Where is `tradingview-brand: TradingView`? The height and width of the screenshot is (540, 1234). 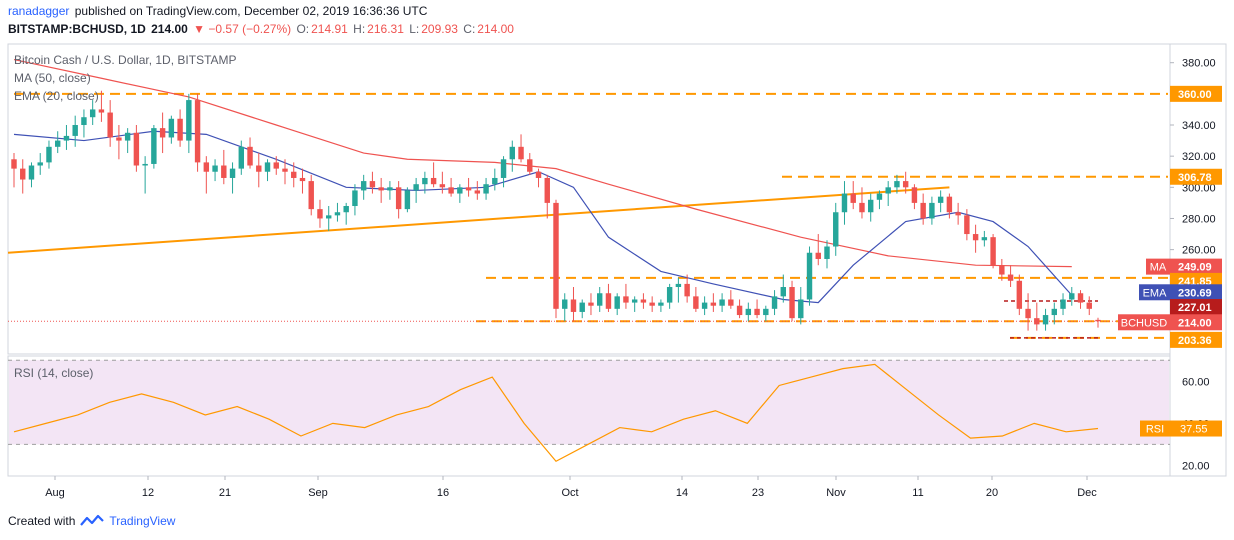 tradingview-brand: TradingView is located at coordinates (142, 521).